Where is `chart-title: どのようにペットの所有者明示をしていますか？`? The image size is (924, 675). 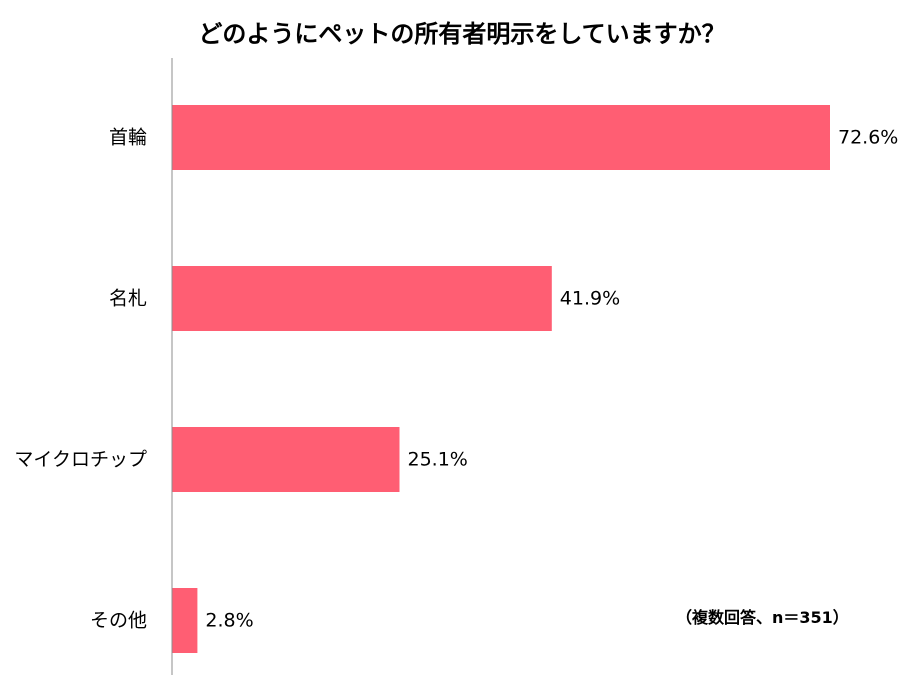
chart-title: どのようにペットの所有者明示をしていますか？ is located at coordinates (462, 34).